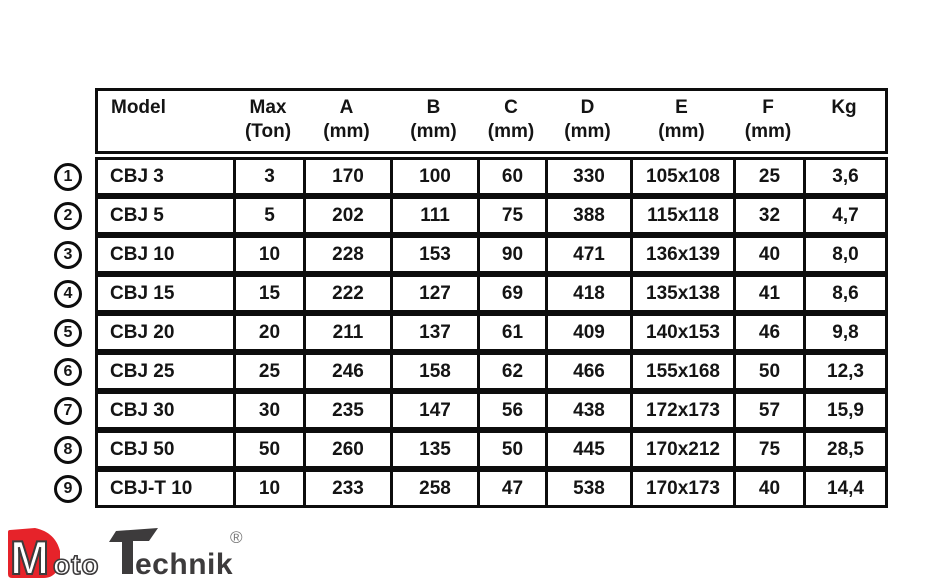 The width and height of the screenshot is (940, 587). What do you see at coordinates (844, 332) in the screenshot?
I see `cell-kg: 9,8` at bounding box center [844, 332].